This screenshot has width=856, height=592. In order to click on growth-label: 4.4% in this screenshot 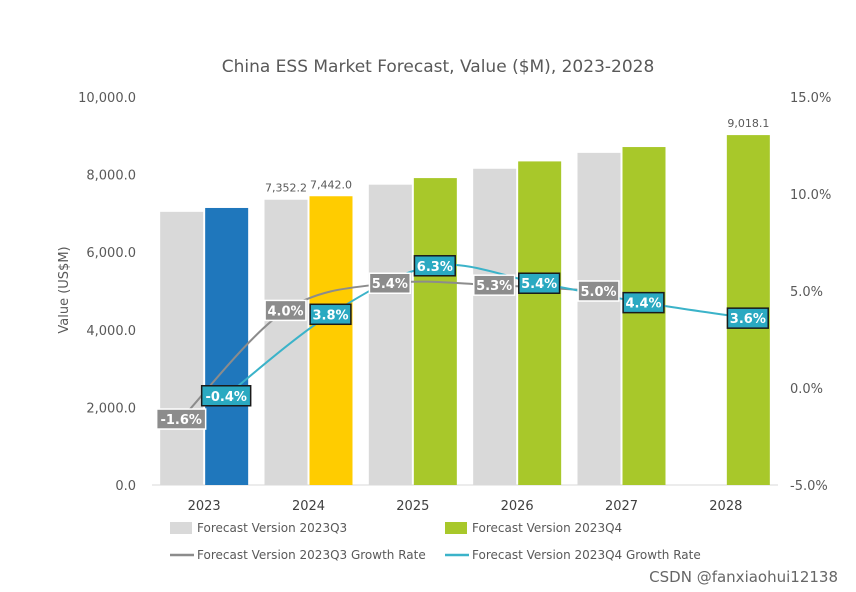, I will do `click(643, 304)`.